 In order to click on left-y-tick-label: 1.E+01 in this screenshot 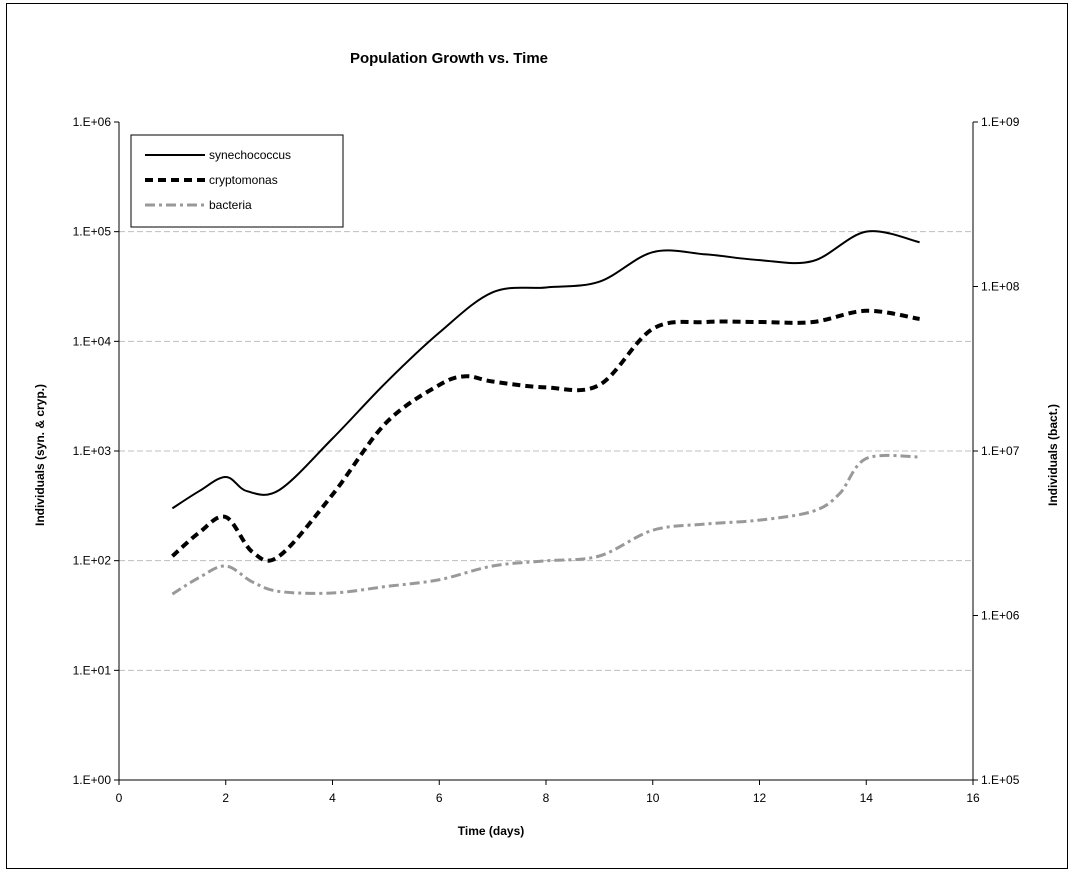, I will do `click(92, 670)`.